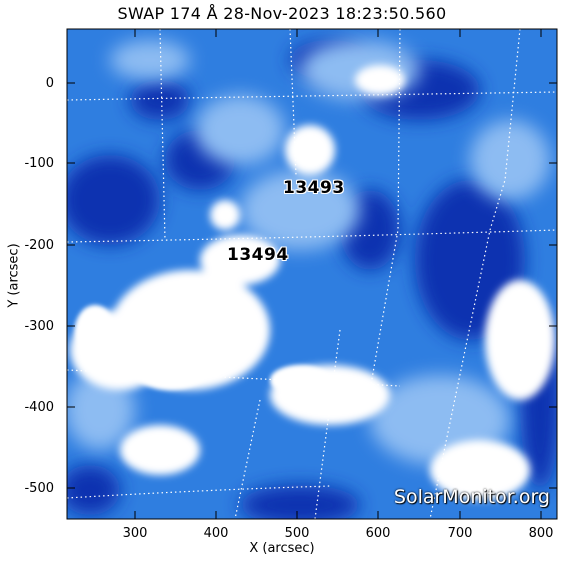  Describe the element at coordinates (39, 245) in the screenshot. I see `y-tick-label: -200` at that location.